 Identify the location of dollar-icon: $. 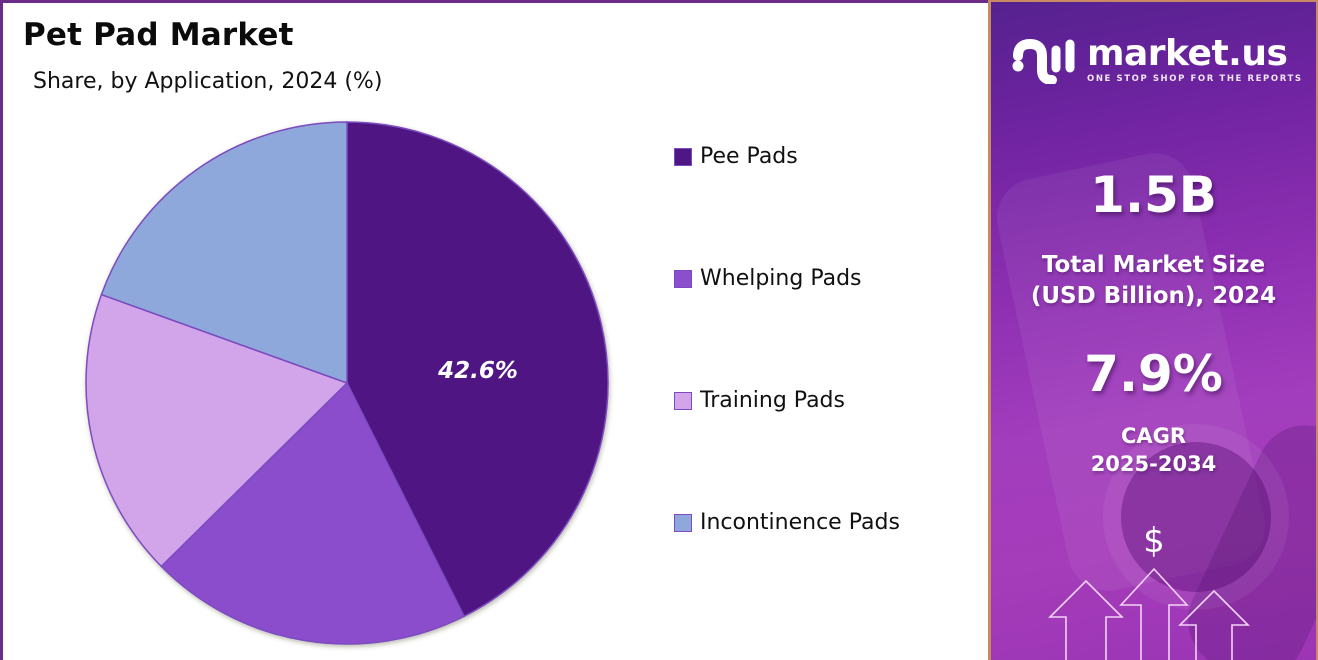
(1154, 541).